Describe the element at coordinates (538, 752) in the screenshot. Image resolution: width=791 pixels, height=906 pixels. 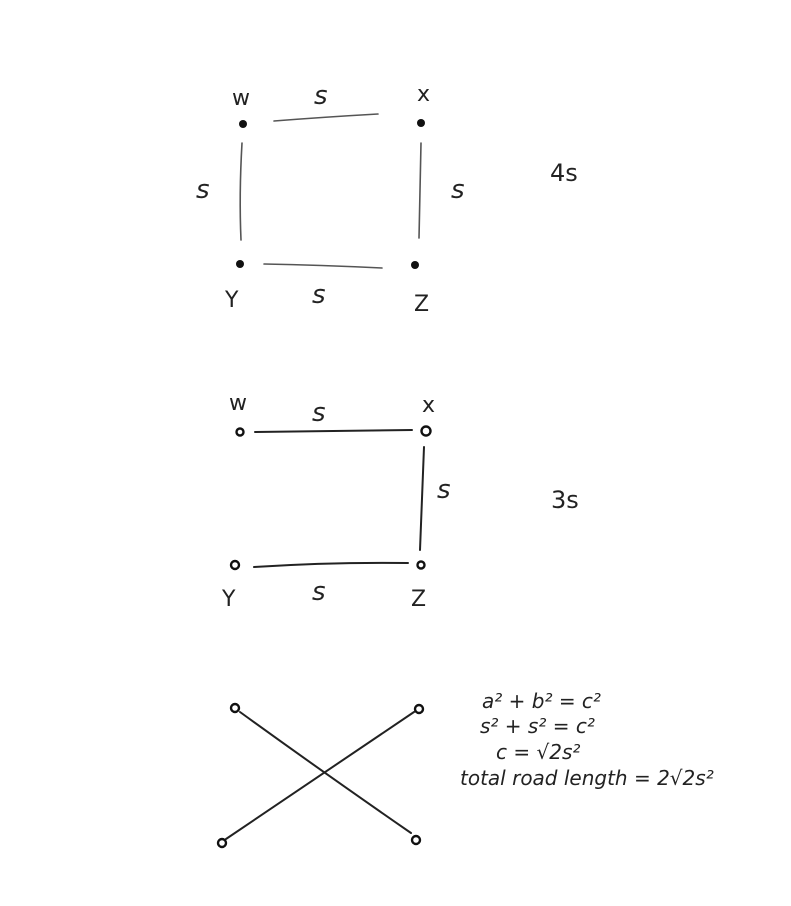
I see `equation-result: c = √2s²` at that location.